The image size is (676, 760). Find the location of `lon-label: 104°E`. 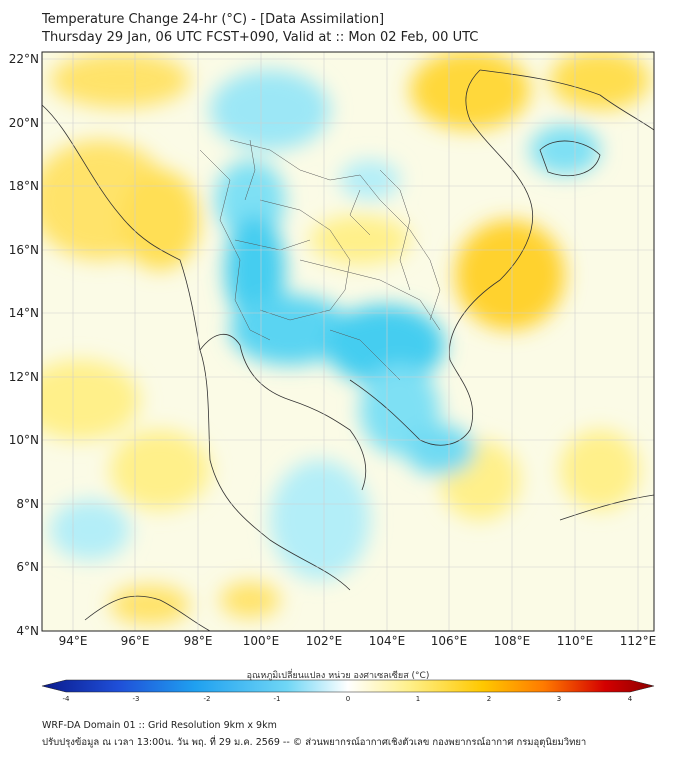

lon-label: 104°E is located at coordinates (387, 641).